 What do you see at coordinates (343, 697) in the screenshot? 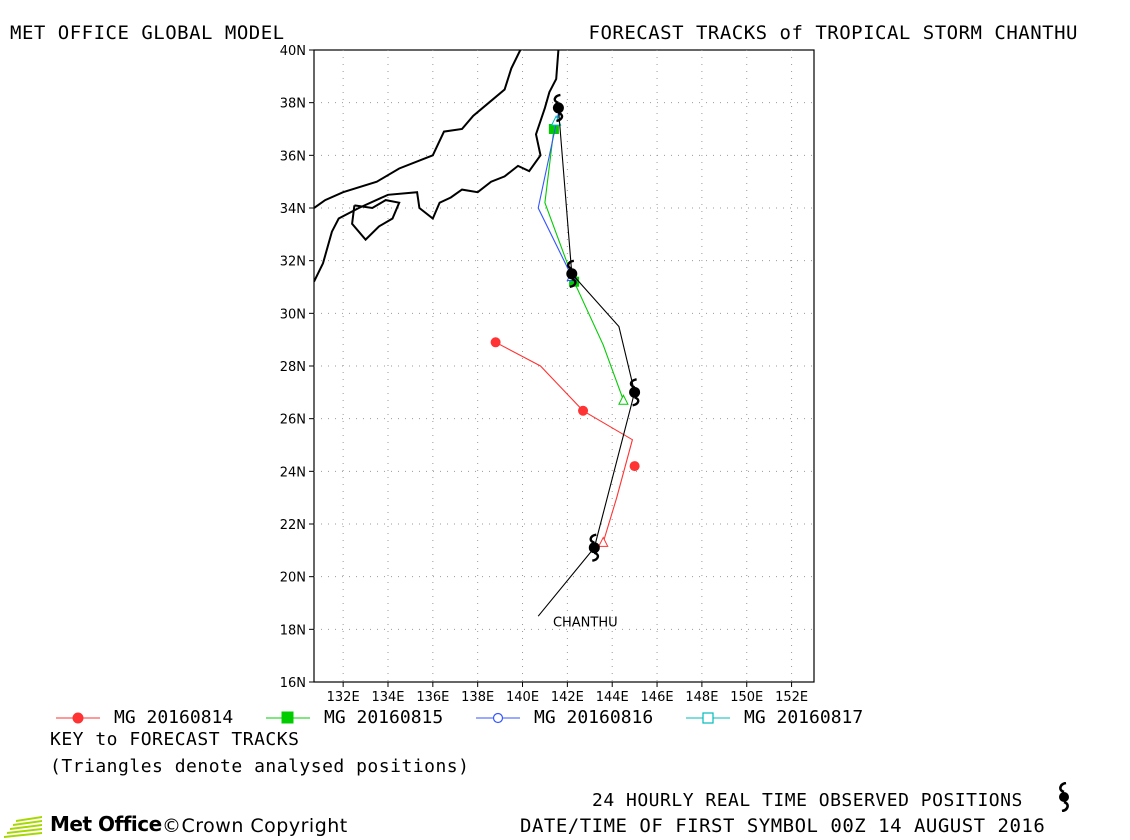
I see `lon-tick-label: 132E` at bounding box center [343, 697].